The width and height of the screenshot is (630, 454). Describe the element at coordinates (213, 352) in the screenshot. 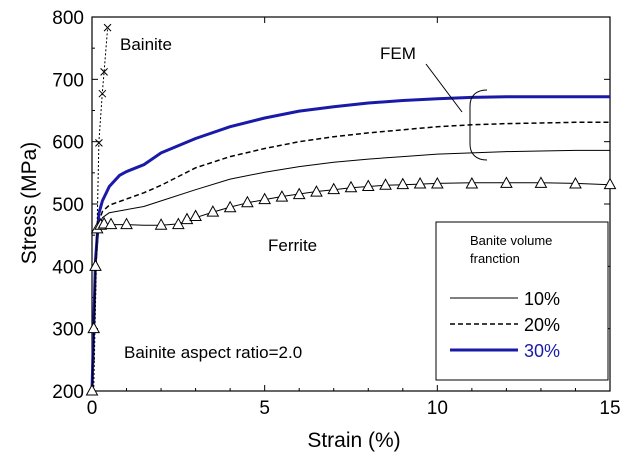

I see `annotation-aspect-ratio: Bainite aspect ratio=2.0` at that location.